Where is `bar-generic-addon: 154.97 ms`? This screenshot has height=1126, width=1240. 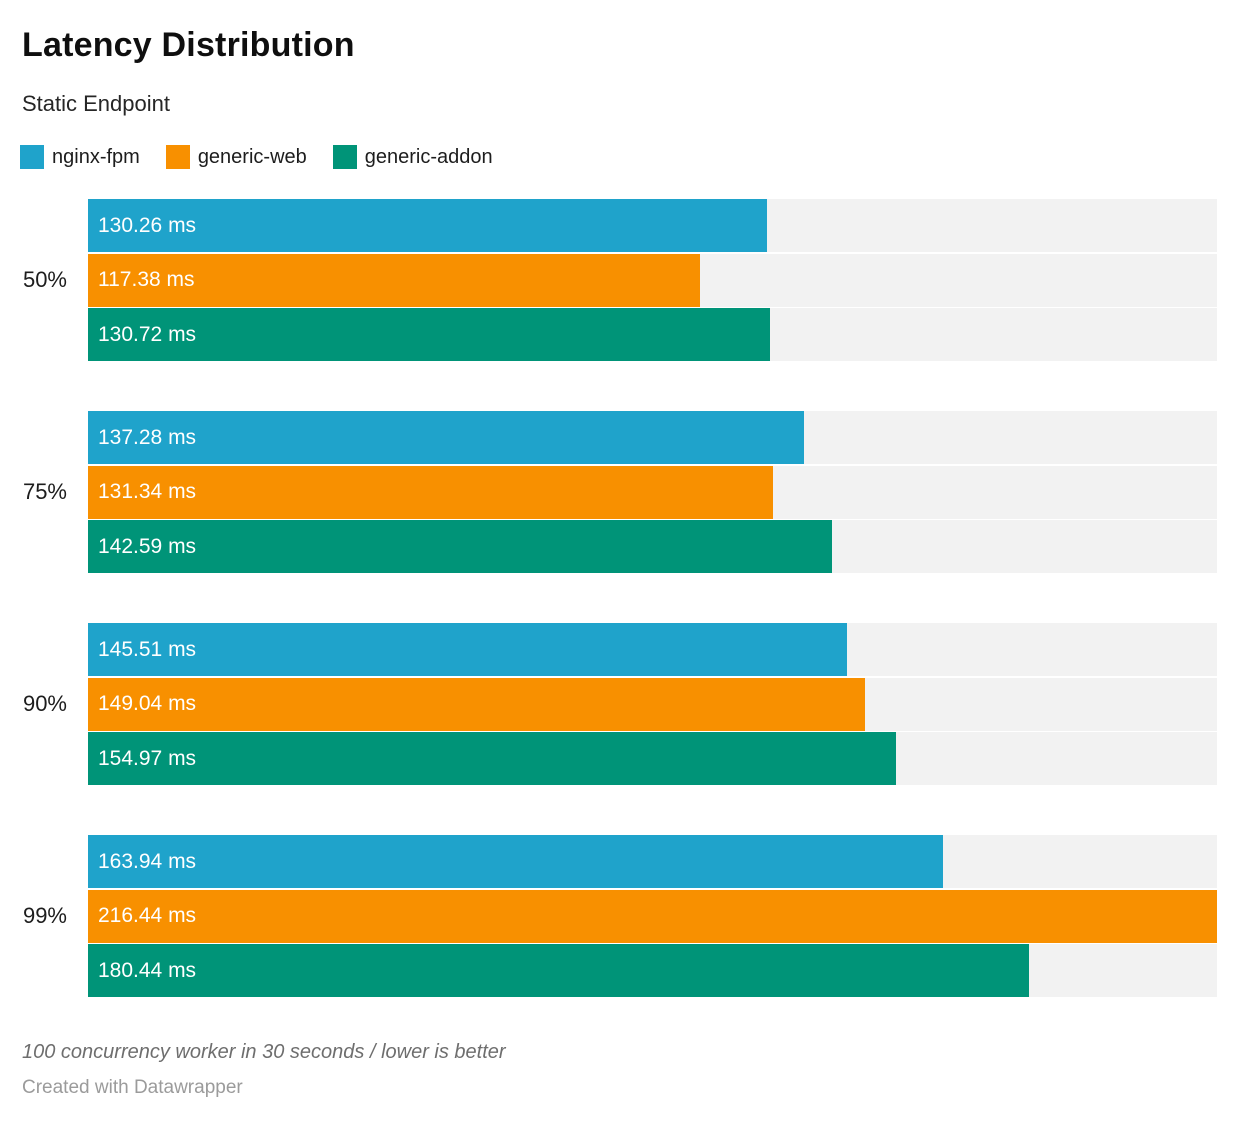
bar-generic-addon: 154.97 ms is located at coordinates (492, 759).